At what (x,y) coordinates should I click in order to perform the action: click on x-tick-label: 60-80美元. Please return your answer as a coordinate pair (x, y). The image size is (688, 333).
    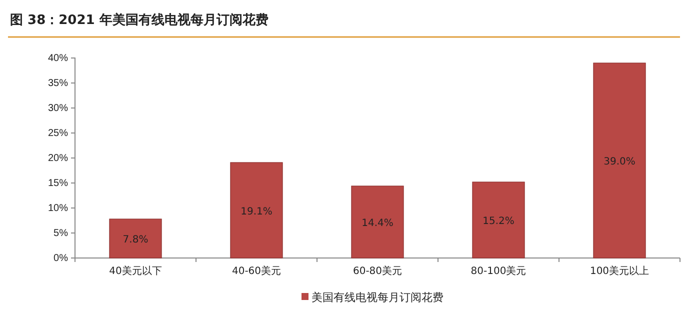
    Looking at the image, I should click on (377, 271).